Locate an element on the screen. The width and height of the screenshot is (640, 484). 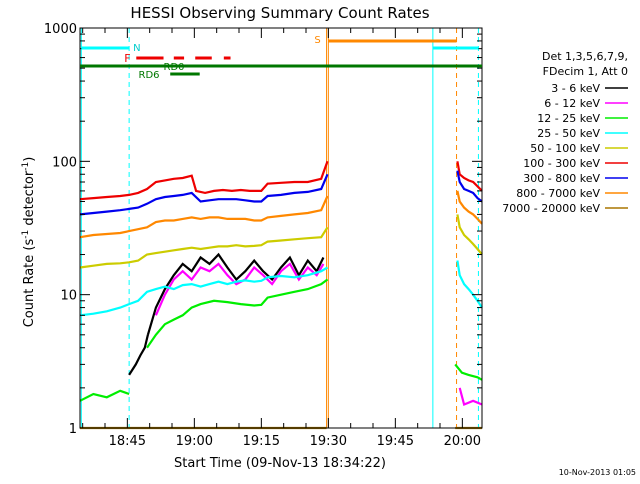
legend-entry-label: 25 - 50 keV is located at coordinates (568, 133).